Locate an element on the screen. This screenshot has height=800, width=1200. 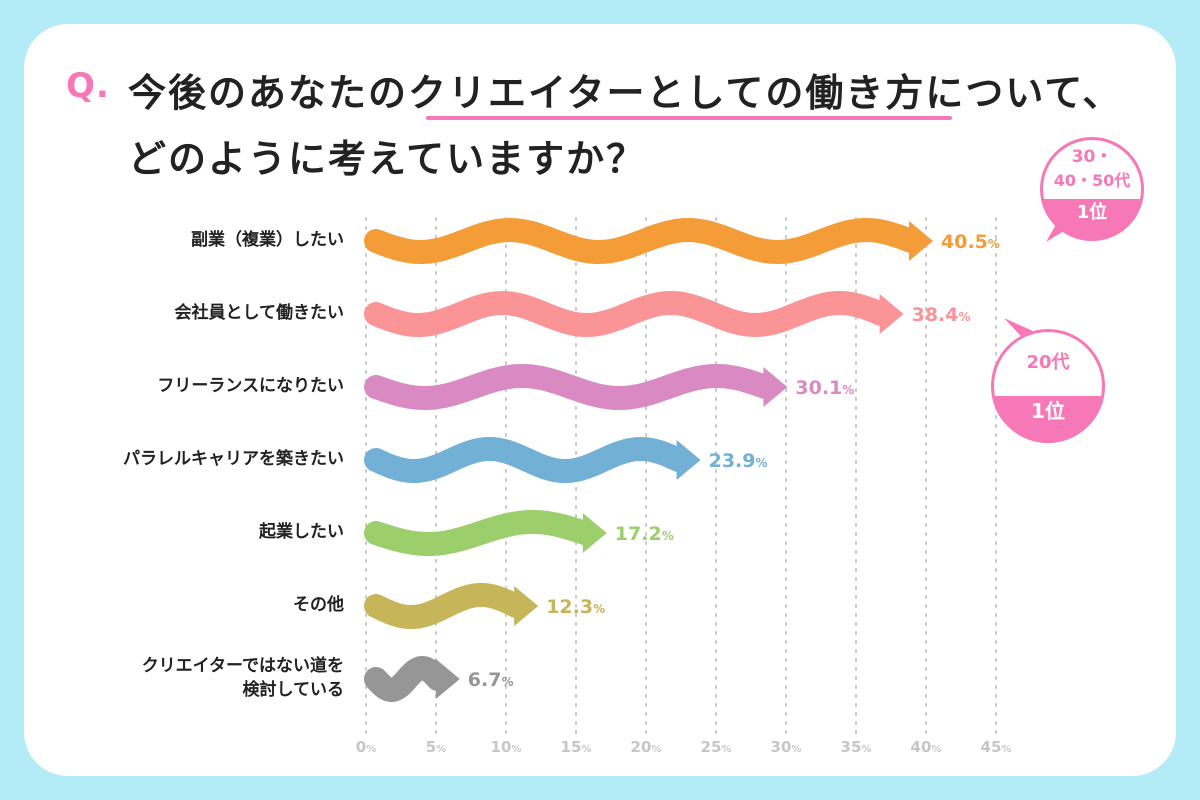
x-tick-label: 0% is located at coordinates (366, 747).